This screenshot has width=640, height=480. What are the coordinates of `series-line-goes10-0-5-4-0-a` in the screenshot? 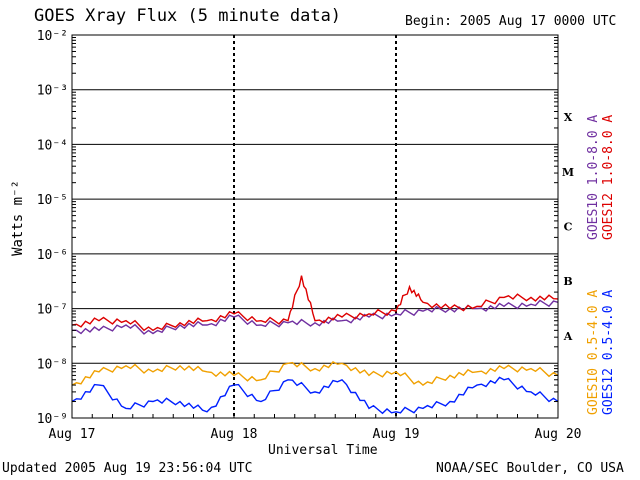 It's located at (315, 373).